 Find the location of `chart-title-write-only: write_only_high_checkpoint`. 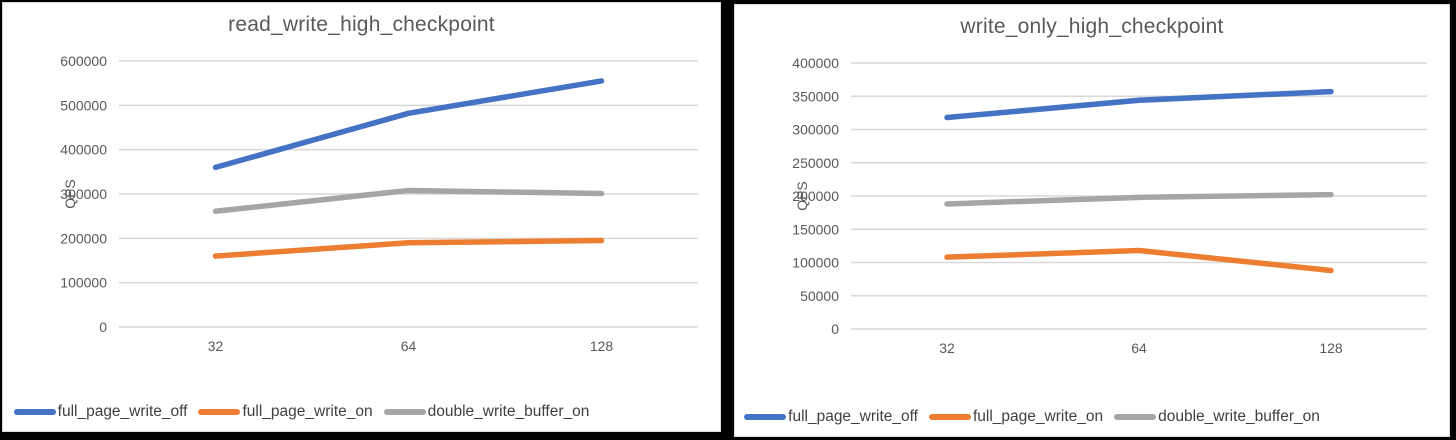

chart-title-write-only: write_only_high_checkpoint is located at coordinates (1092, 26).